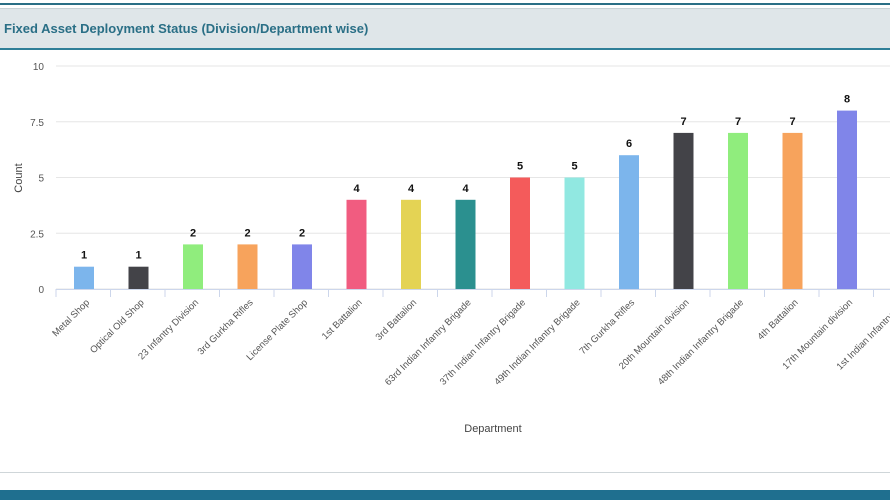 This screenshot has height=500, width=890. Describe the element at coordinates (445, 2) in the screenshot. I see `top-border` at that location.